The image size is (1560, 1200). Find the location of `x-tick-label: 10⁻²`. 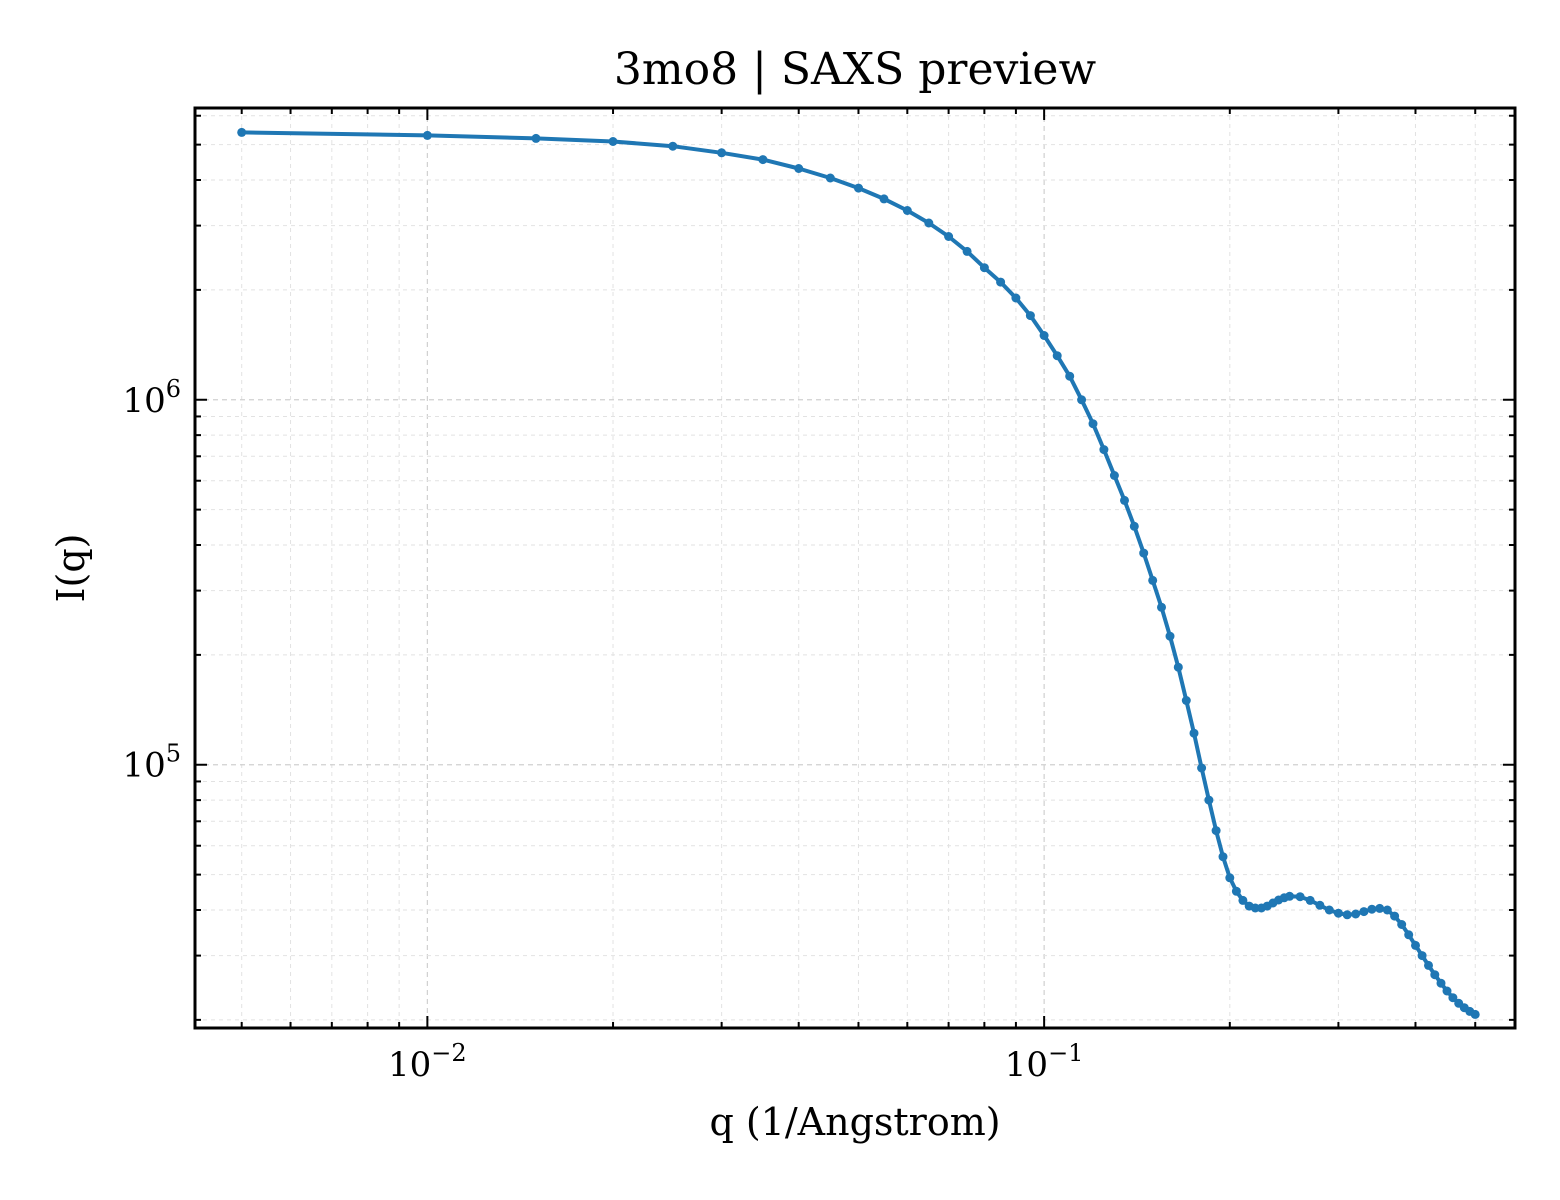

x-tick-label: 10⁻² is located at coordinates (427, 1062).